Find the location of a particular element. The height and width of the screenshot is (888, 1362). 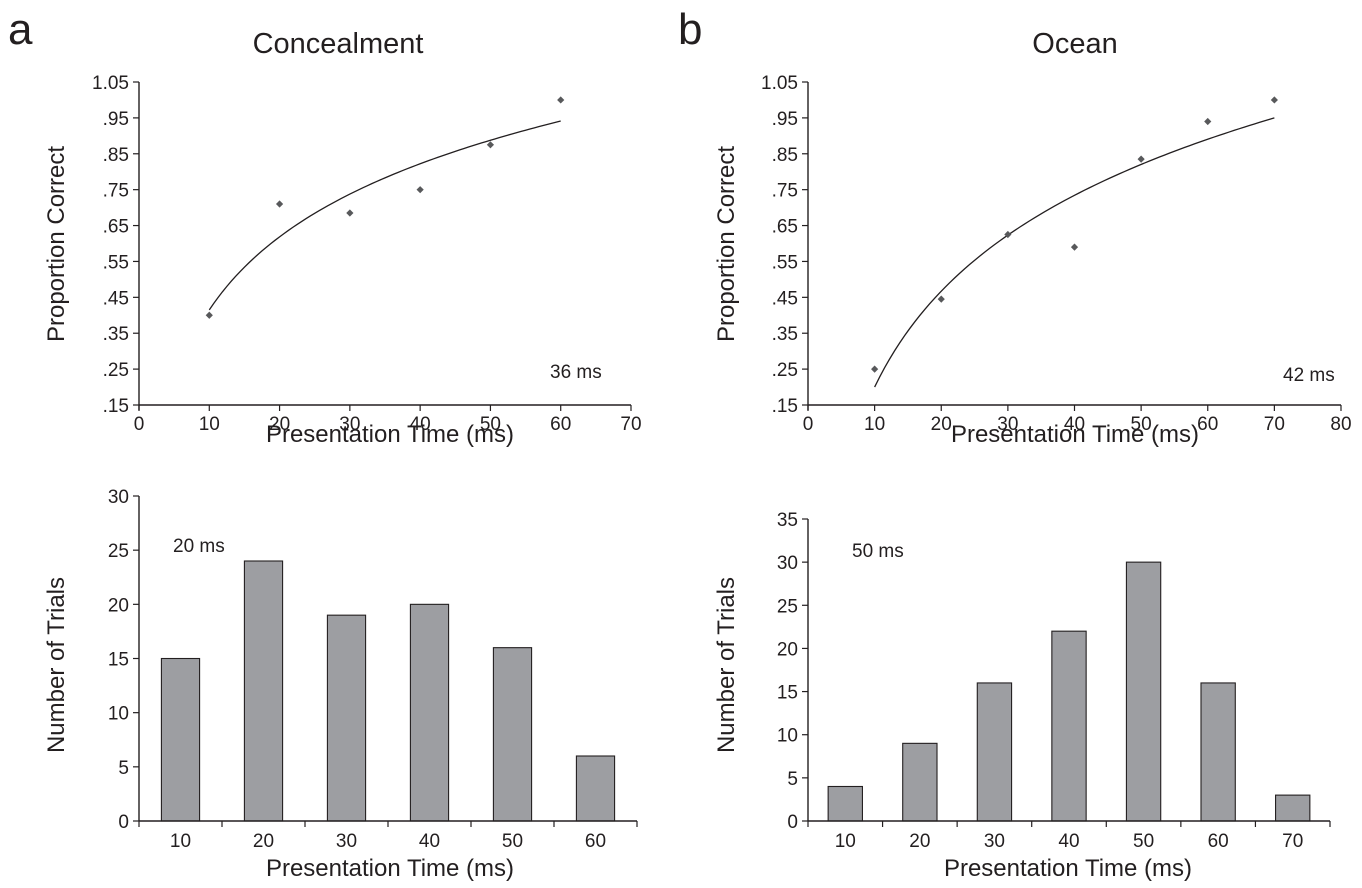

panel-b-bar-y-tick-label: 10 is located at coordinates (787, 736).